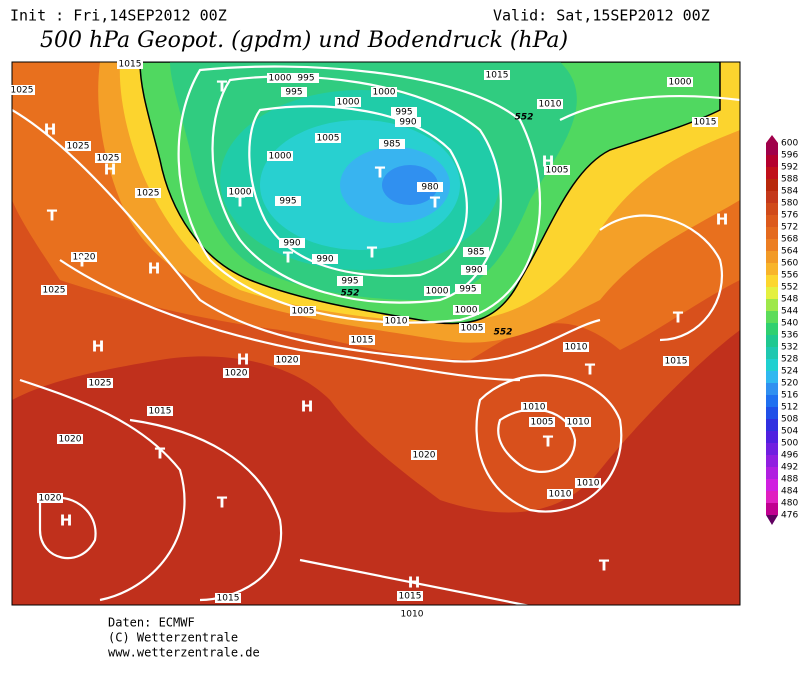 The image size is (812, 675). Describe the element at coordinates (789, 336) in the screenshot. I see `legend-level: 536` at that location.